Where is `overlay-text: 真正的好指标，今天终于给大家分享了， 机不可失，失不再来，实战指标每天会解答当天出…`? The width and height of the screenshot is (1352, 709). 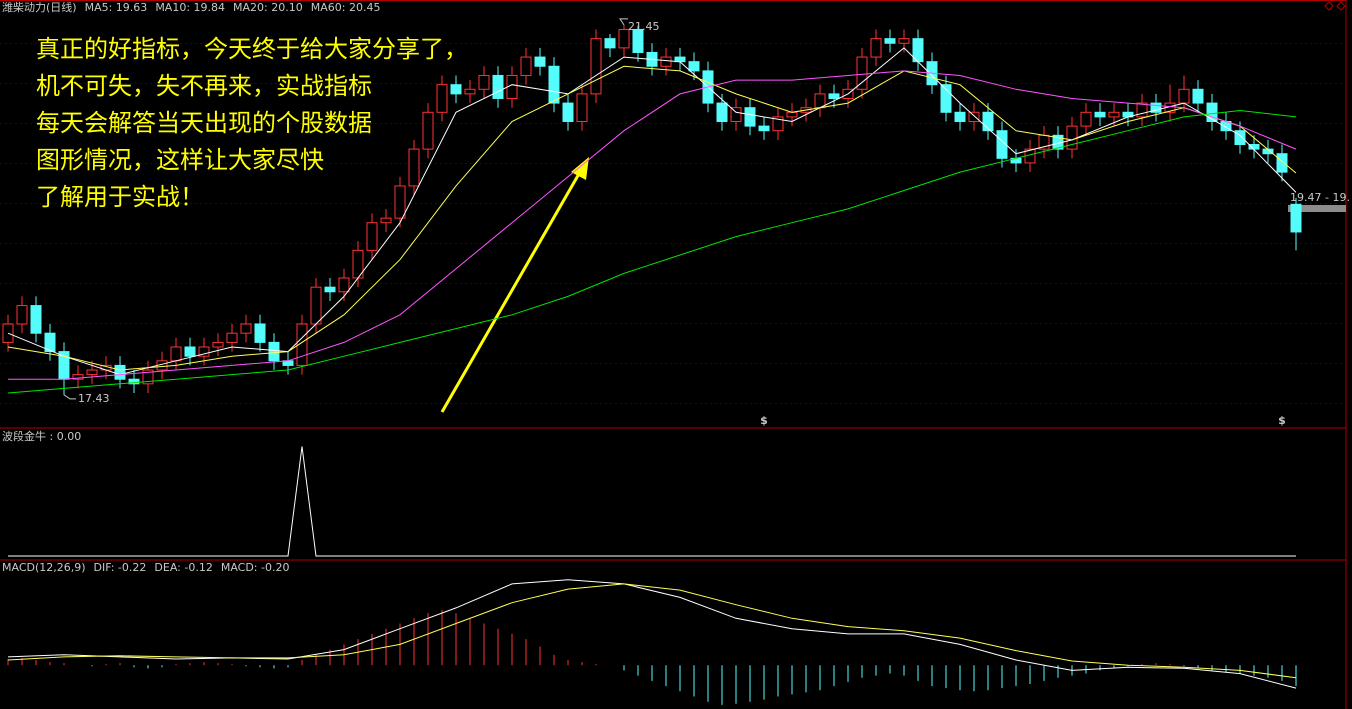
overlay-text: 真正的好指标，今天终于给大家分享了， 机不可失，失不再来，实战指标每天会解答当天出… is located at coordinates (252, 123).